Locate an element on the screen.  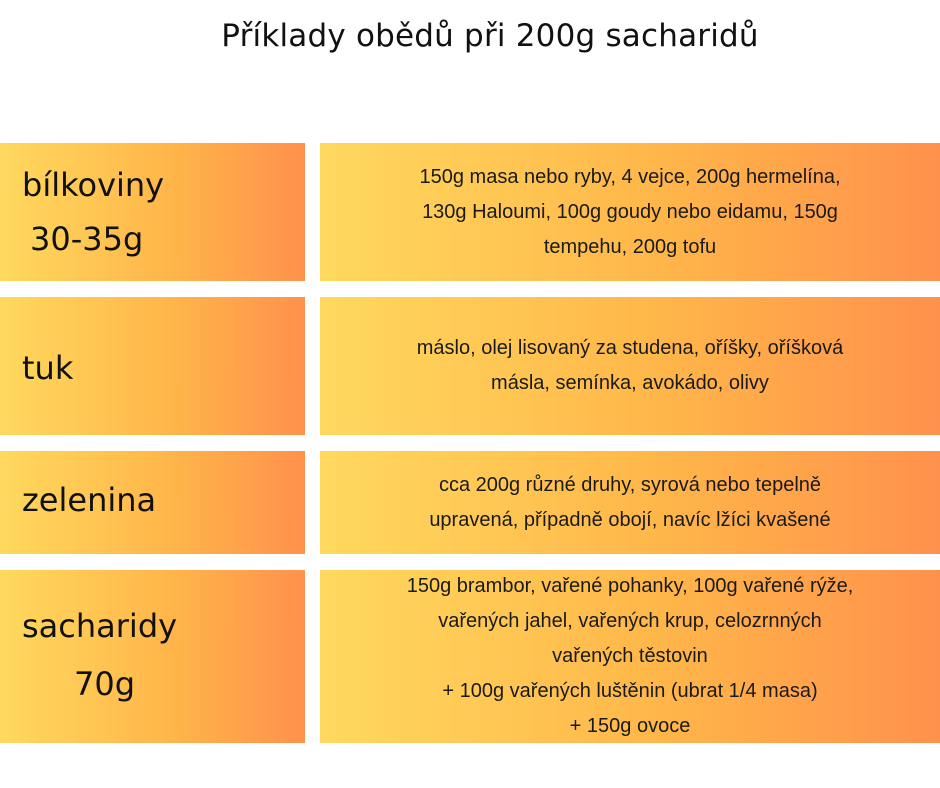
row-label-amount: 30-35g is located at coordinates (87, 239).